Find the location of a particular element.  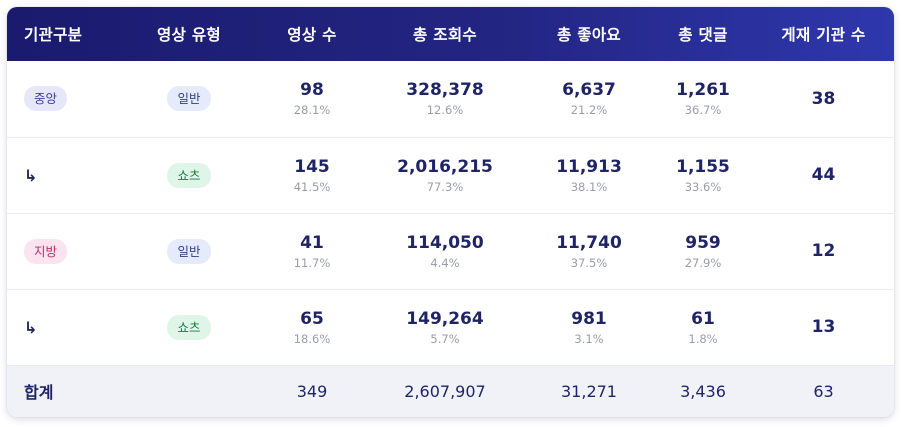

views: 2,016,215 is located at coordinates (445, 166).